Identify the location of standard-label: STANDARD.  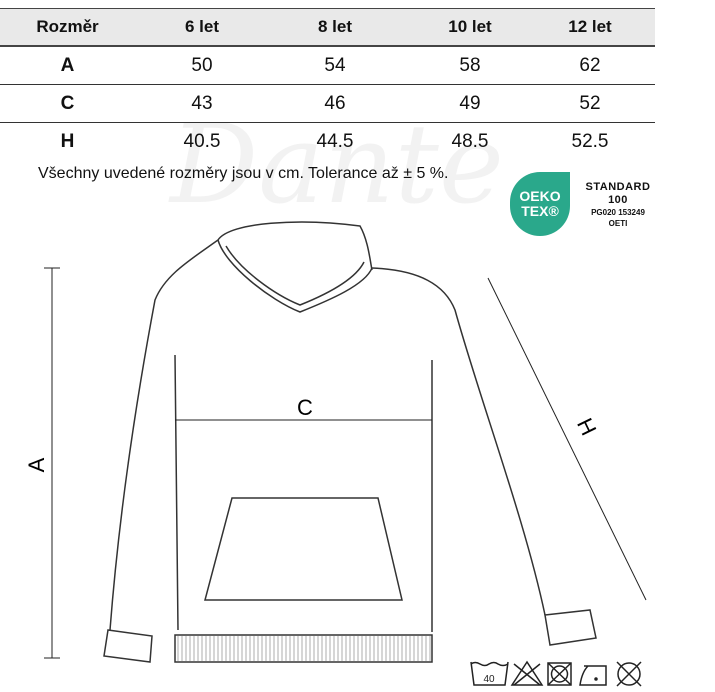
(618, 187).